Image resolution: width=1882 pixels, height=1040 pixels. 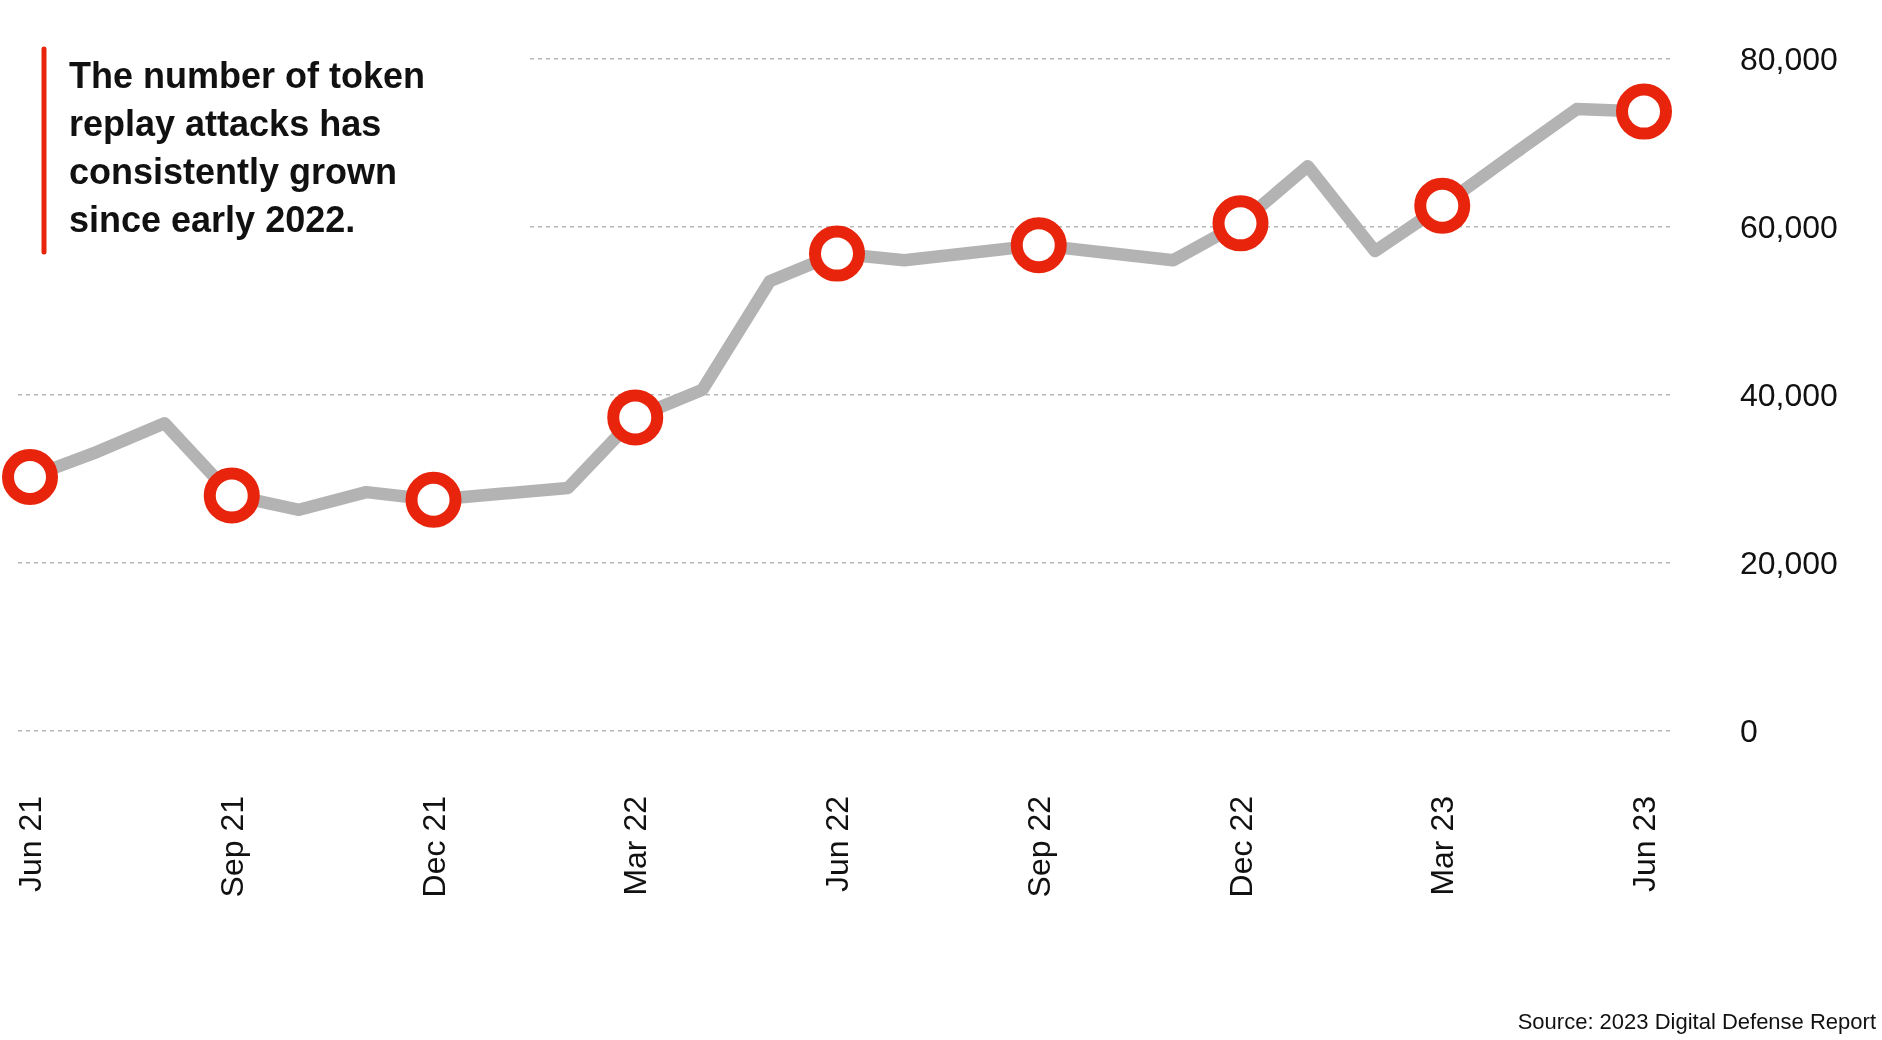 I want to click on y-tick-label: 20,000, so click(x=1789, y=562).